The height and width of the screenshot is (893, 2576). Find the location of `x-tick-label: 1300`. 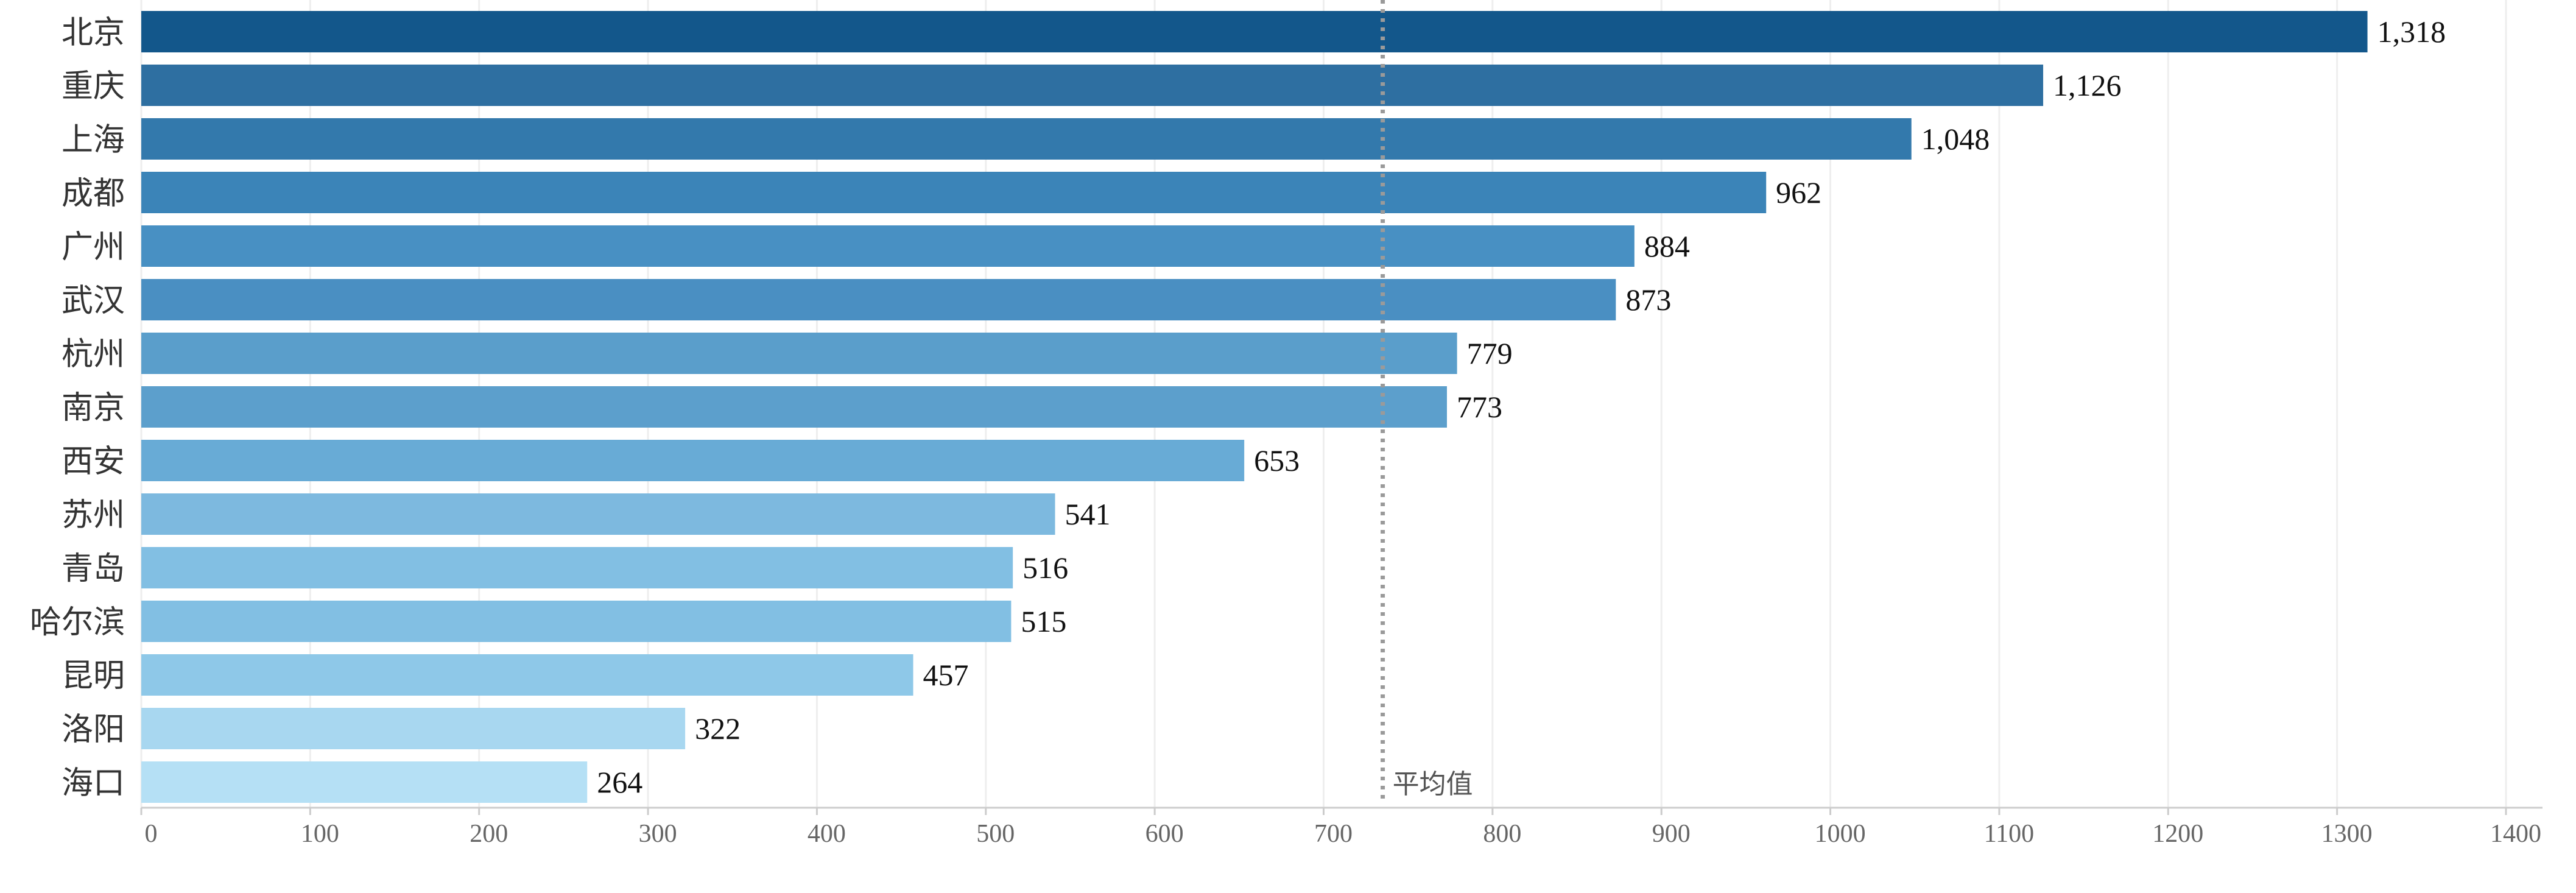

x-tick-label: 1300 is located at coordinates (2347, 834).